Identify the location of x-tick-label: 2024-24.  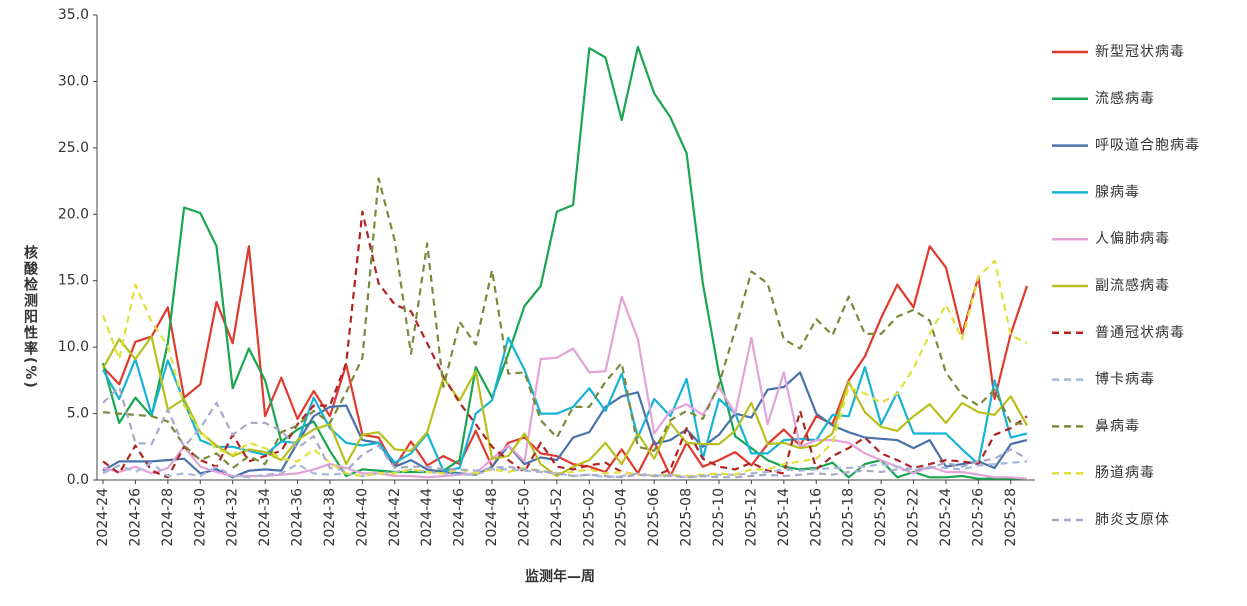
(103, 517).